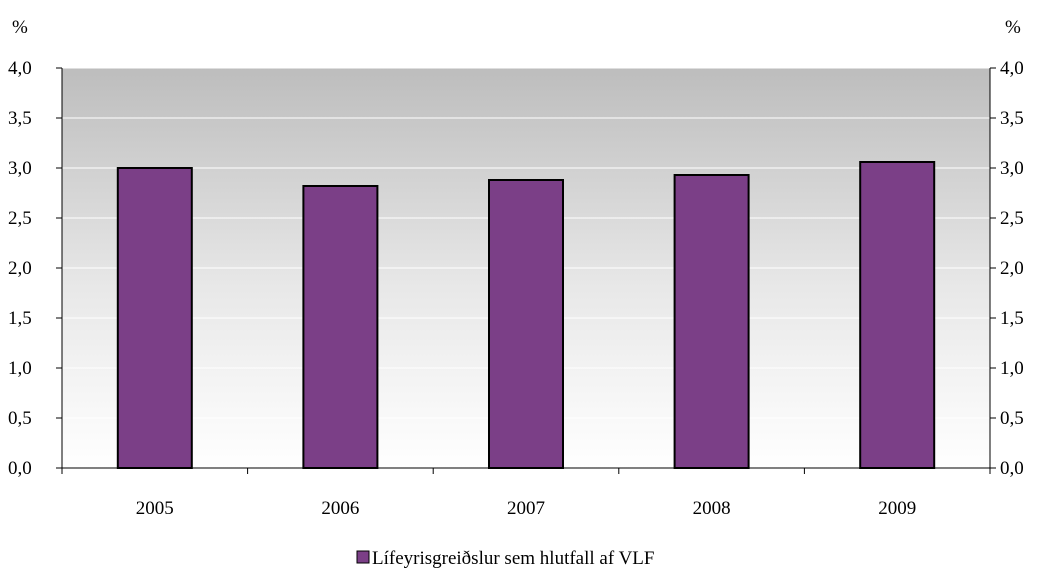 The height and width of the screenshot is (569, 1044). Describe the element at coordinates (20, 118) in the screenshot. I see `y-tick-label-left: 3,5` at that location.